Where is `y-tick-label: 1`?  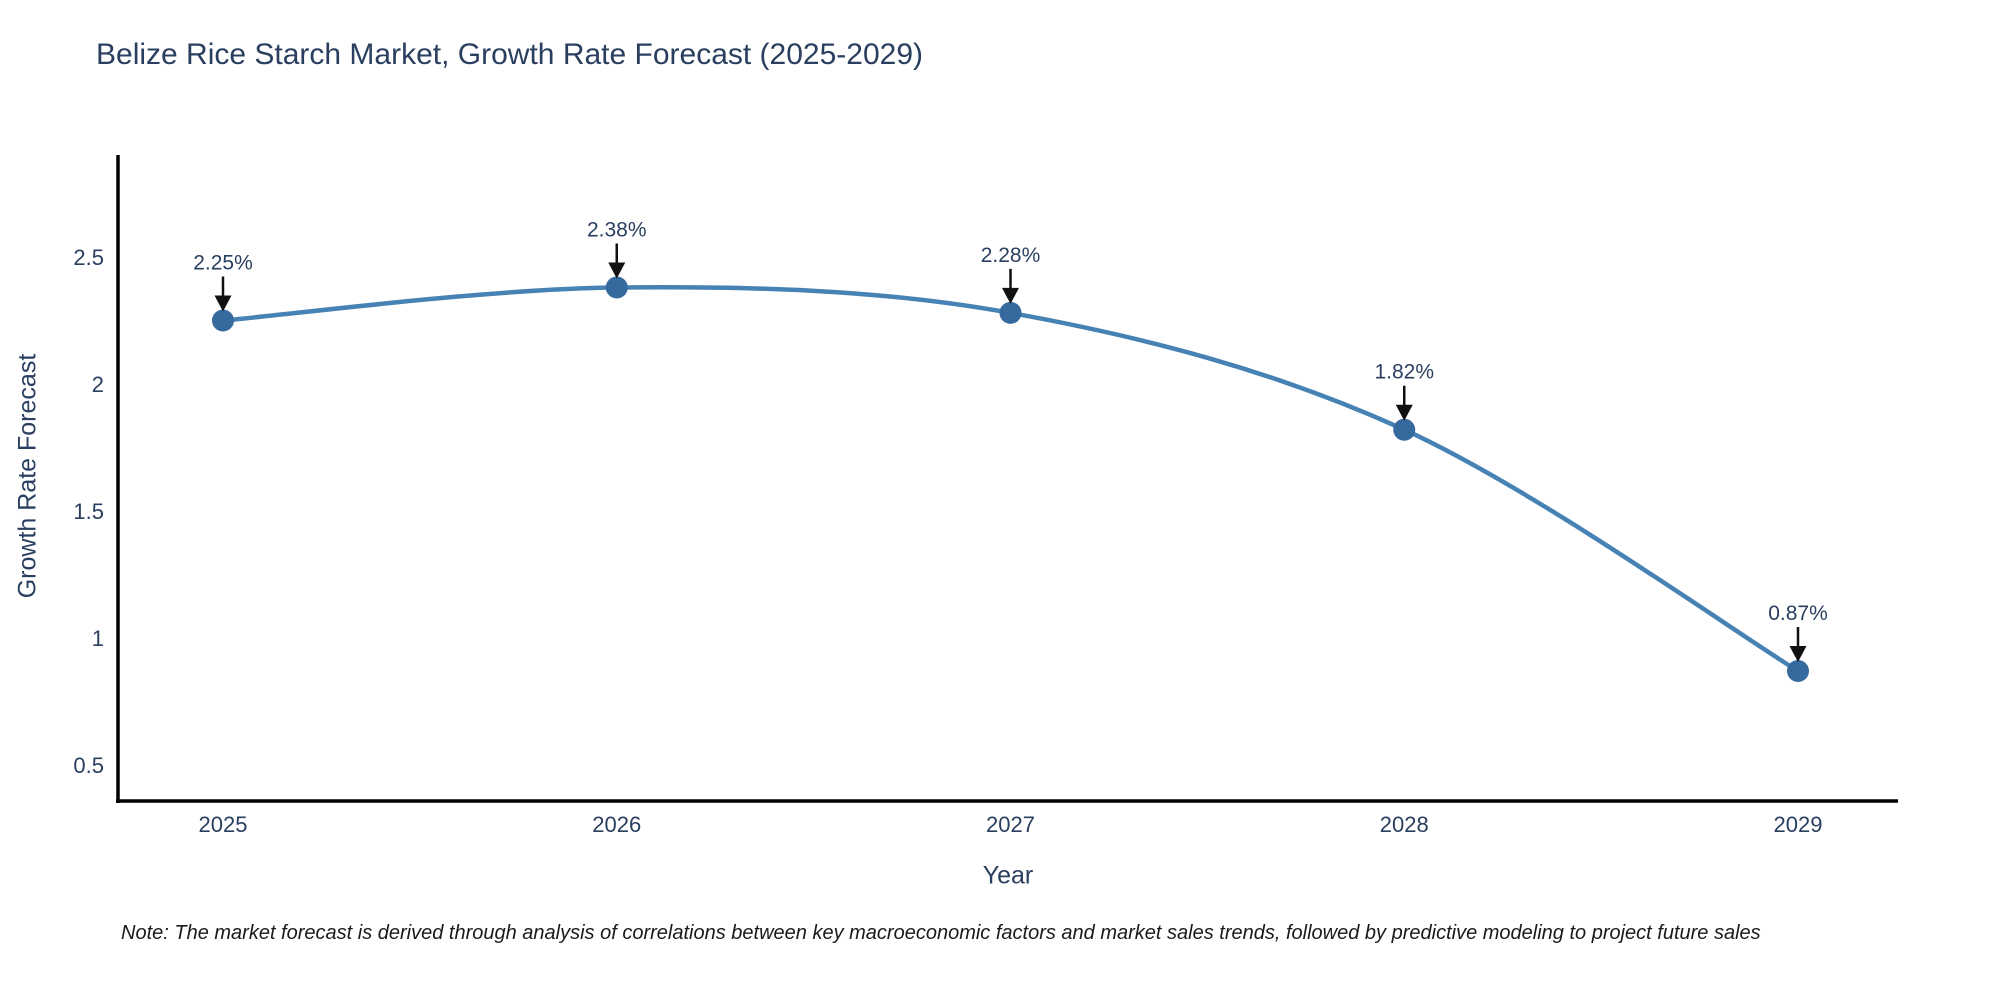
y-tick-label: 1 is located at coordinates (98, 638).